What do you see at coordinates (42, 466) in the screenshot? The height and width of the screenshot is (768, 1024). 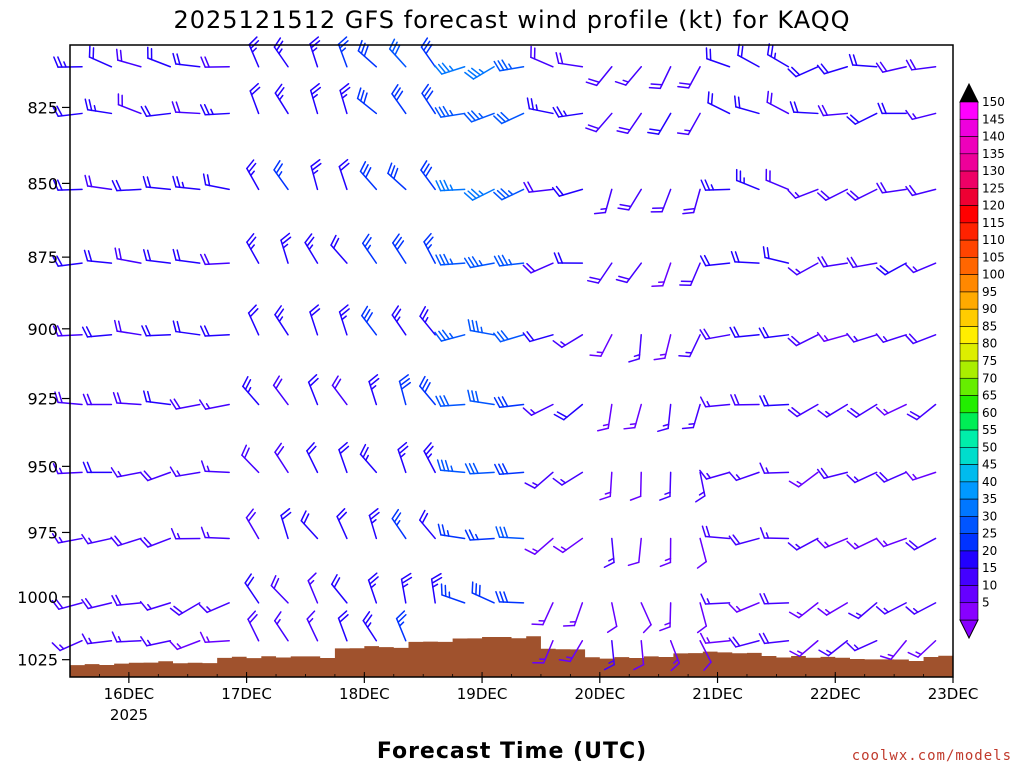 I see `y-tick-label: 950` at bounding box center [42, 466].